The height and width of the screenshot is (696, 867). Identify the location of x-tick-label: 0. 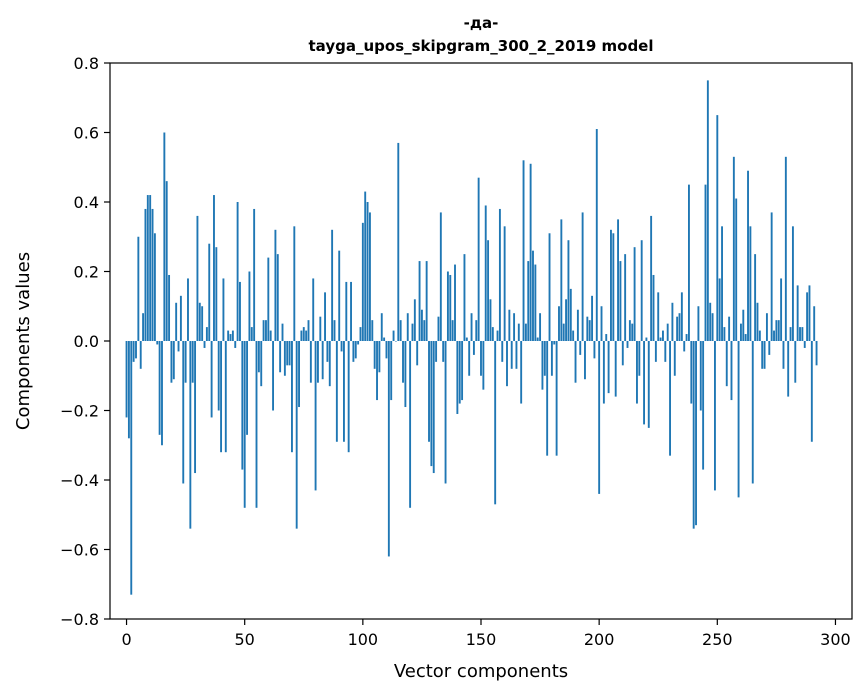
(126, 639).